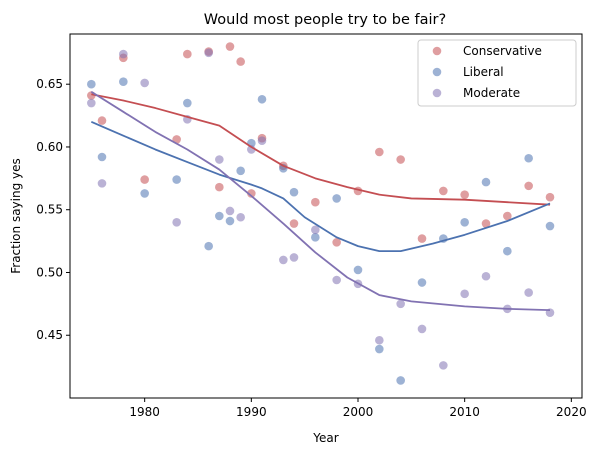  I want to click on legend-box, so click(497, 73).